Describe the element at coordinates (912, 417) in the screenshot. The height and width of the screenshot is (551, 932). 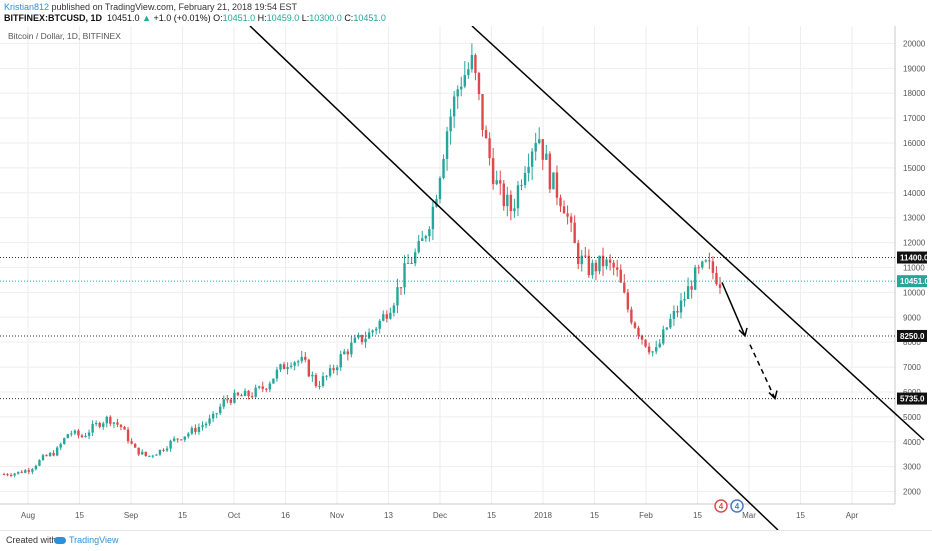
I see `y-tick-label: 5000` at that location.